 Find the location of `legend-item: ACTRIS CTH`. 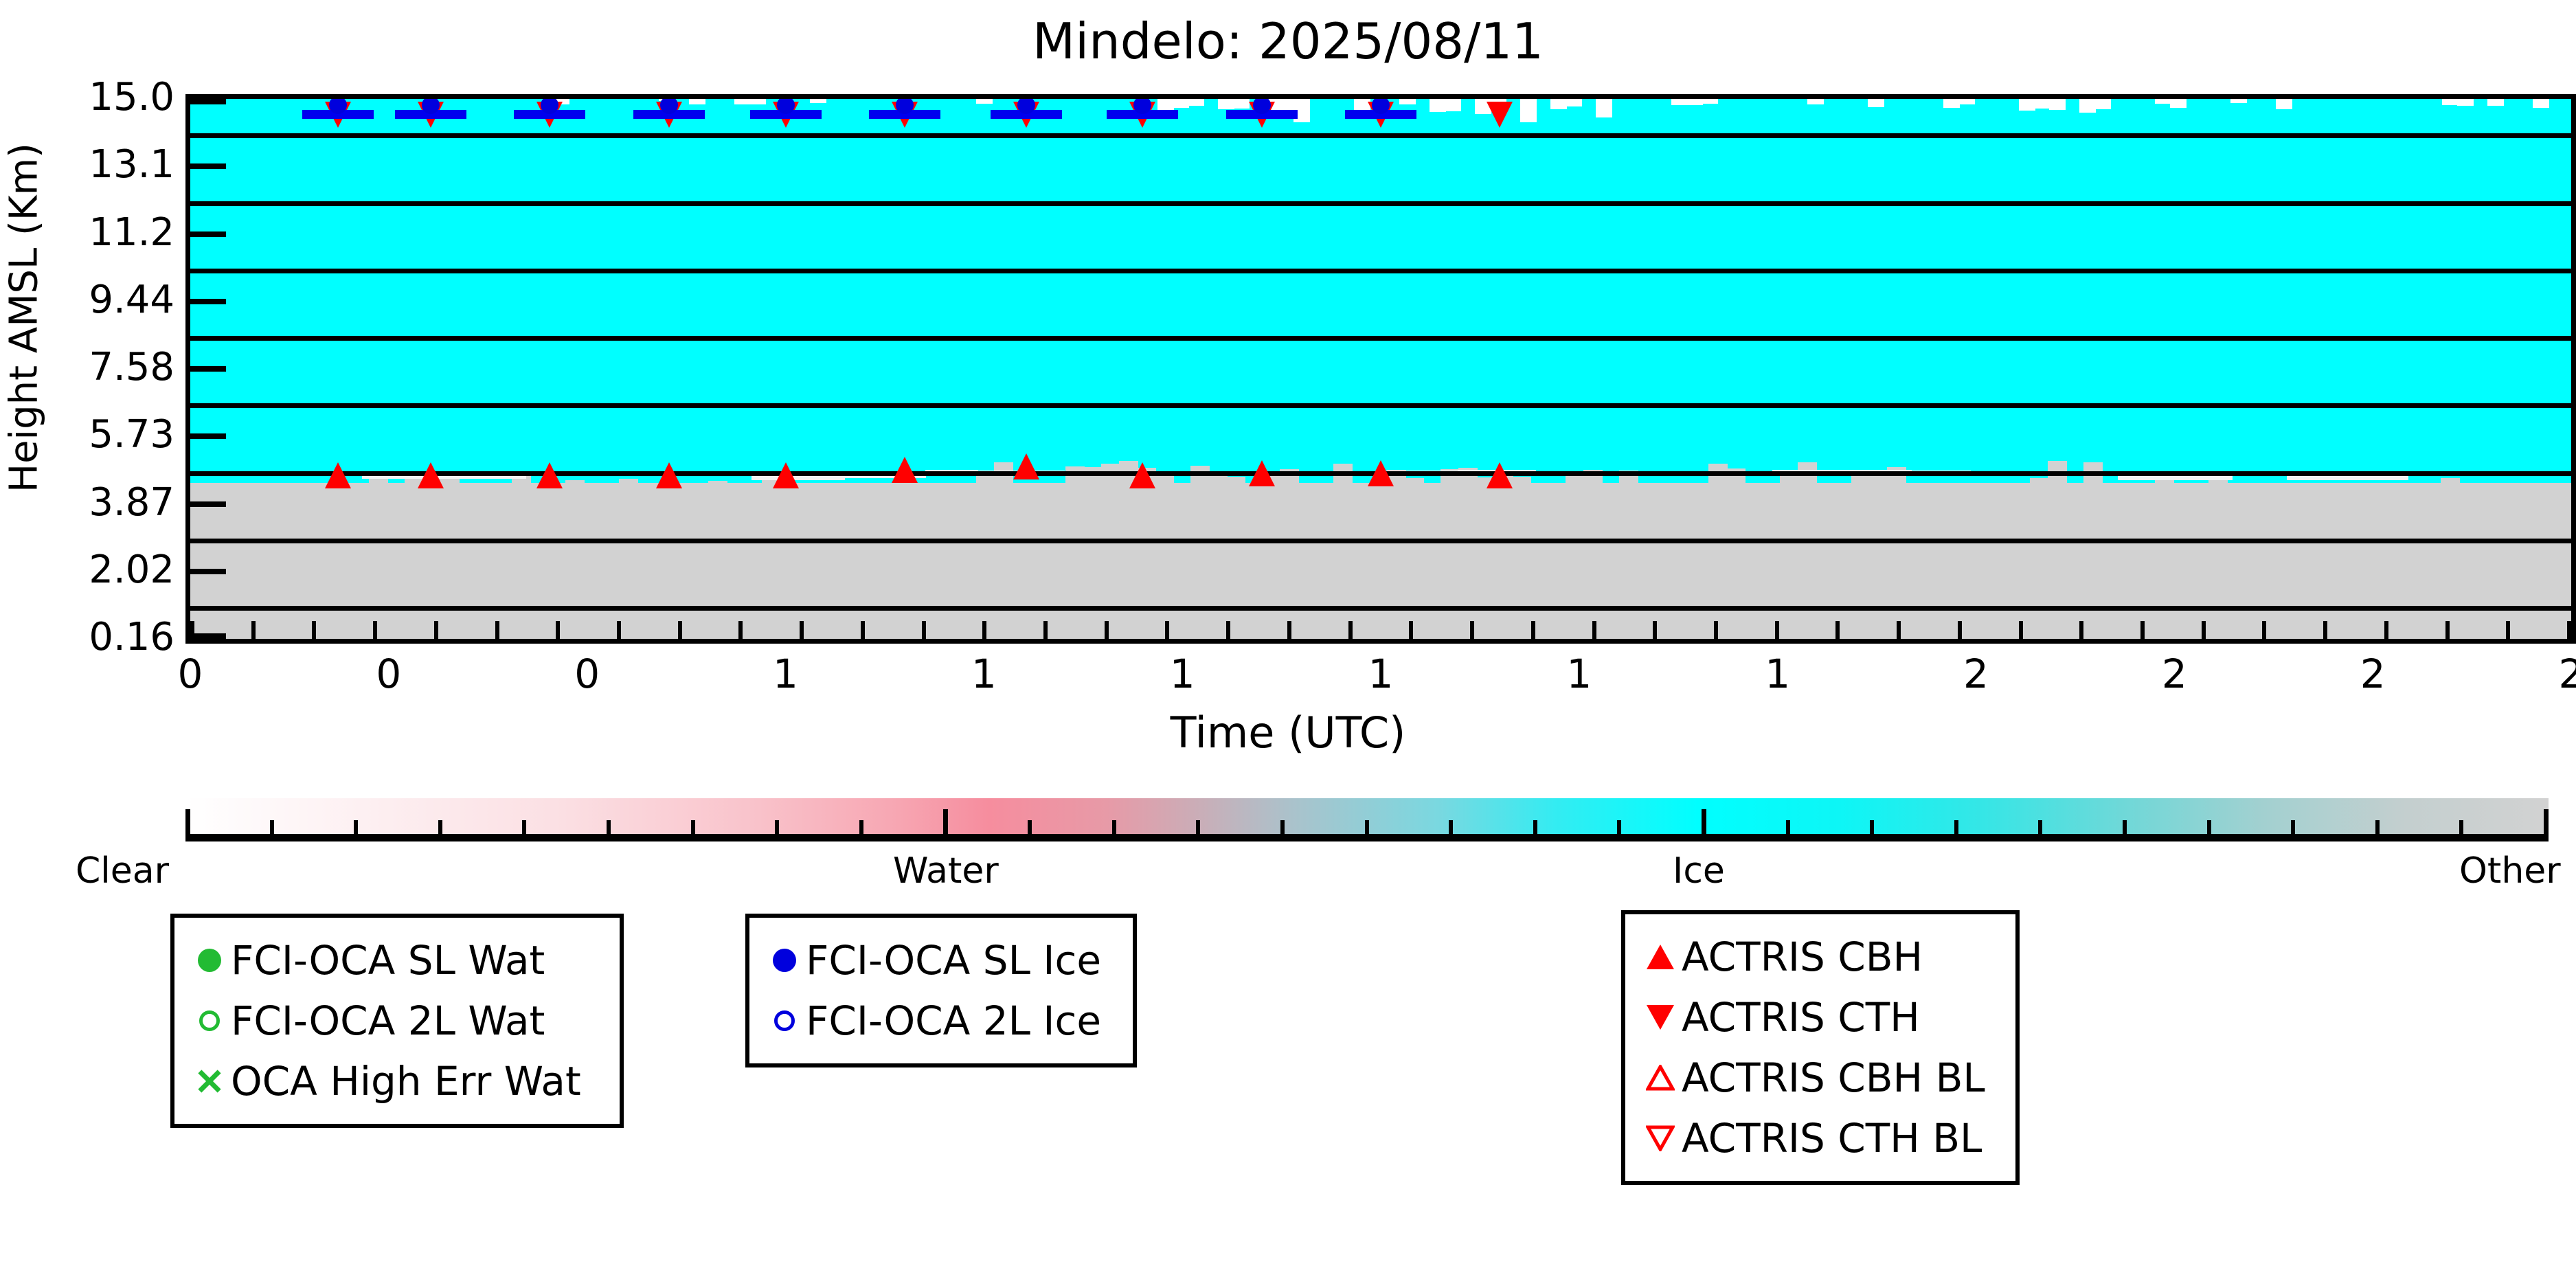

legend-item: ACTRIS CTH is located at coordinates (1818, 1017).